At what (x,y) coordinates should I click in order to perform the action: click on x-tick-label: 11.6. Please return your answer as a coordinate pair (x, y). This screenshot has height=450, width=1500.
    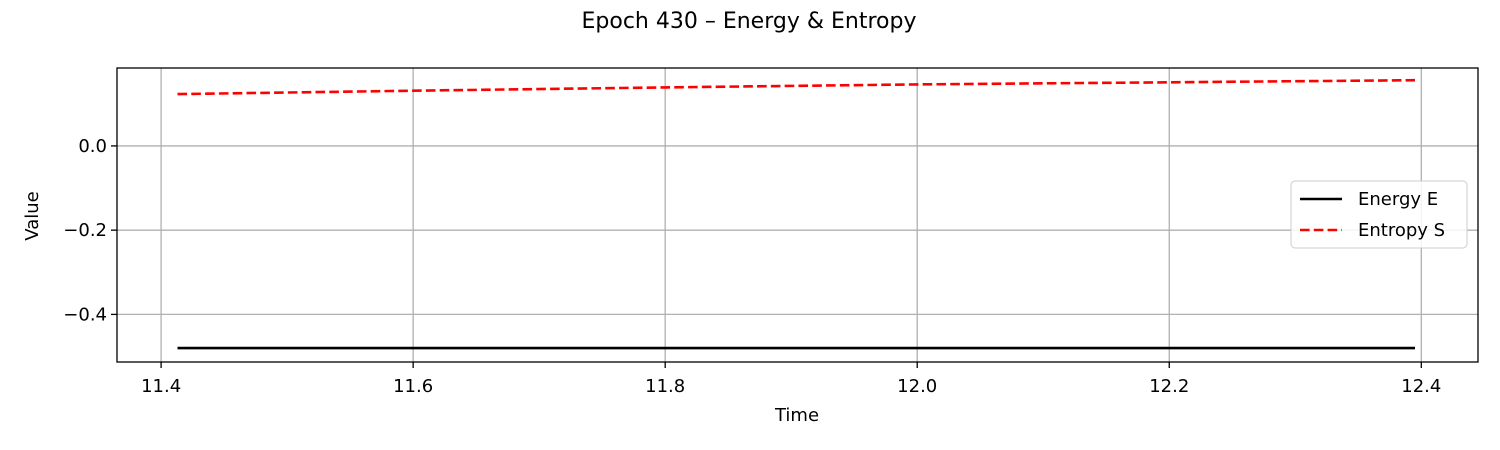
    Looking at the image, I should click on (413, 386).